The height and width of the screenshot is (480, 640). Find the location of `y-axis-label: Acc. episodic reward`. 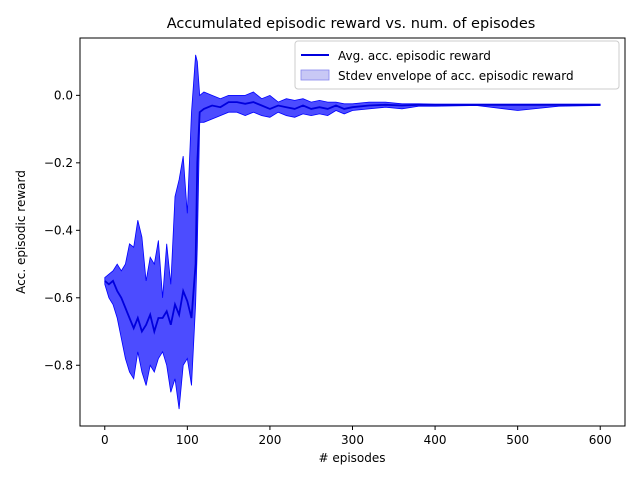

y-axis-label: Acc. episodic reward is located at coordinates (21, 232).